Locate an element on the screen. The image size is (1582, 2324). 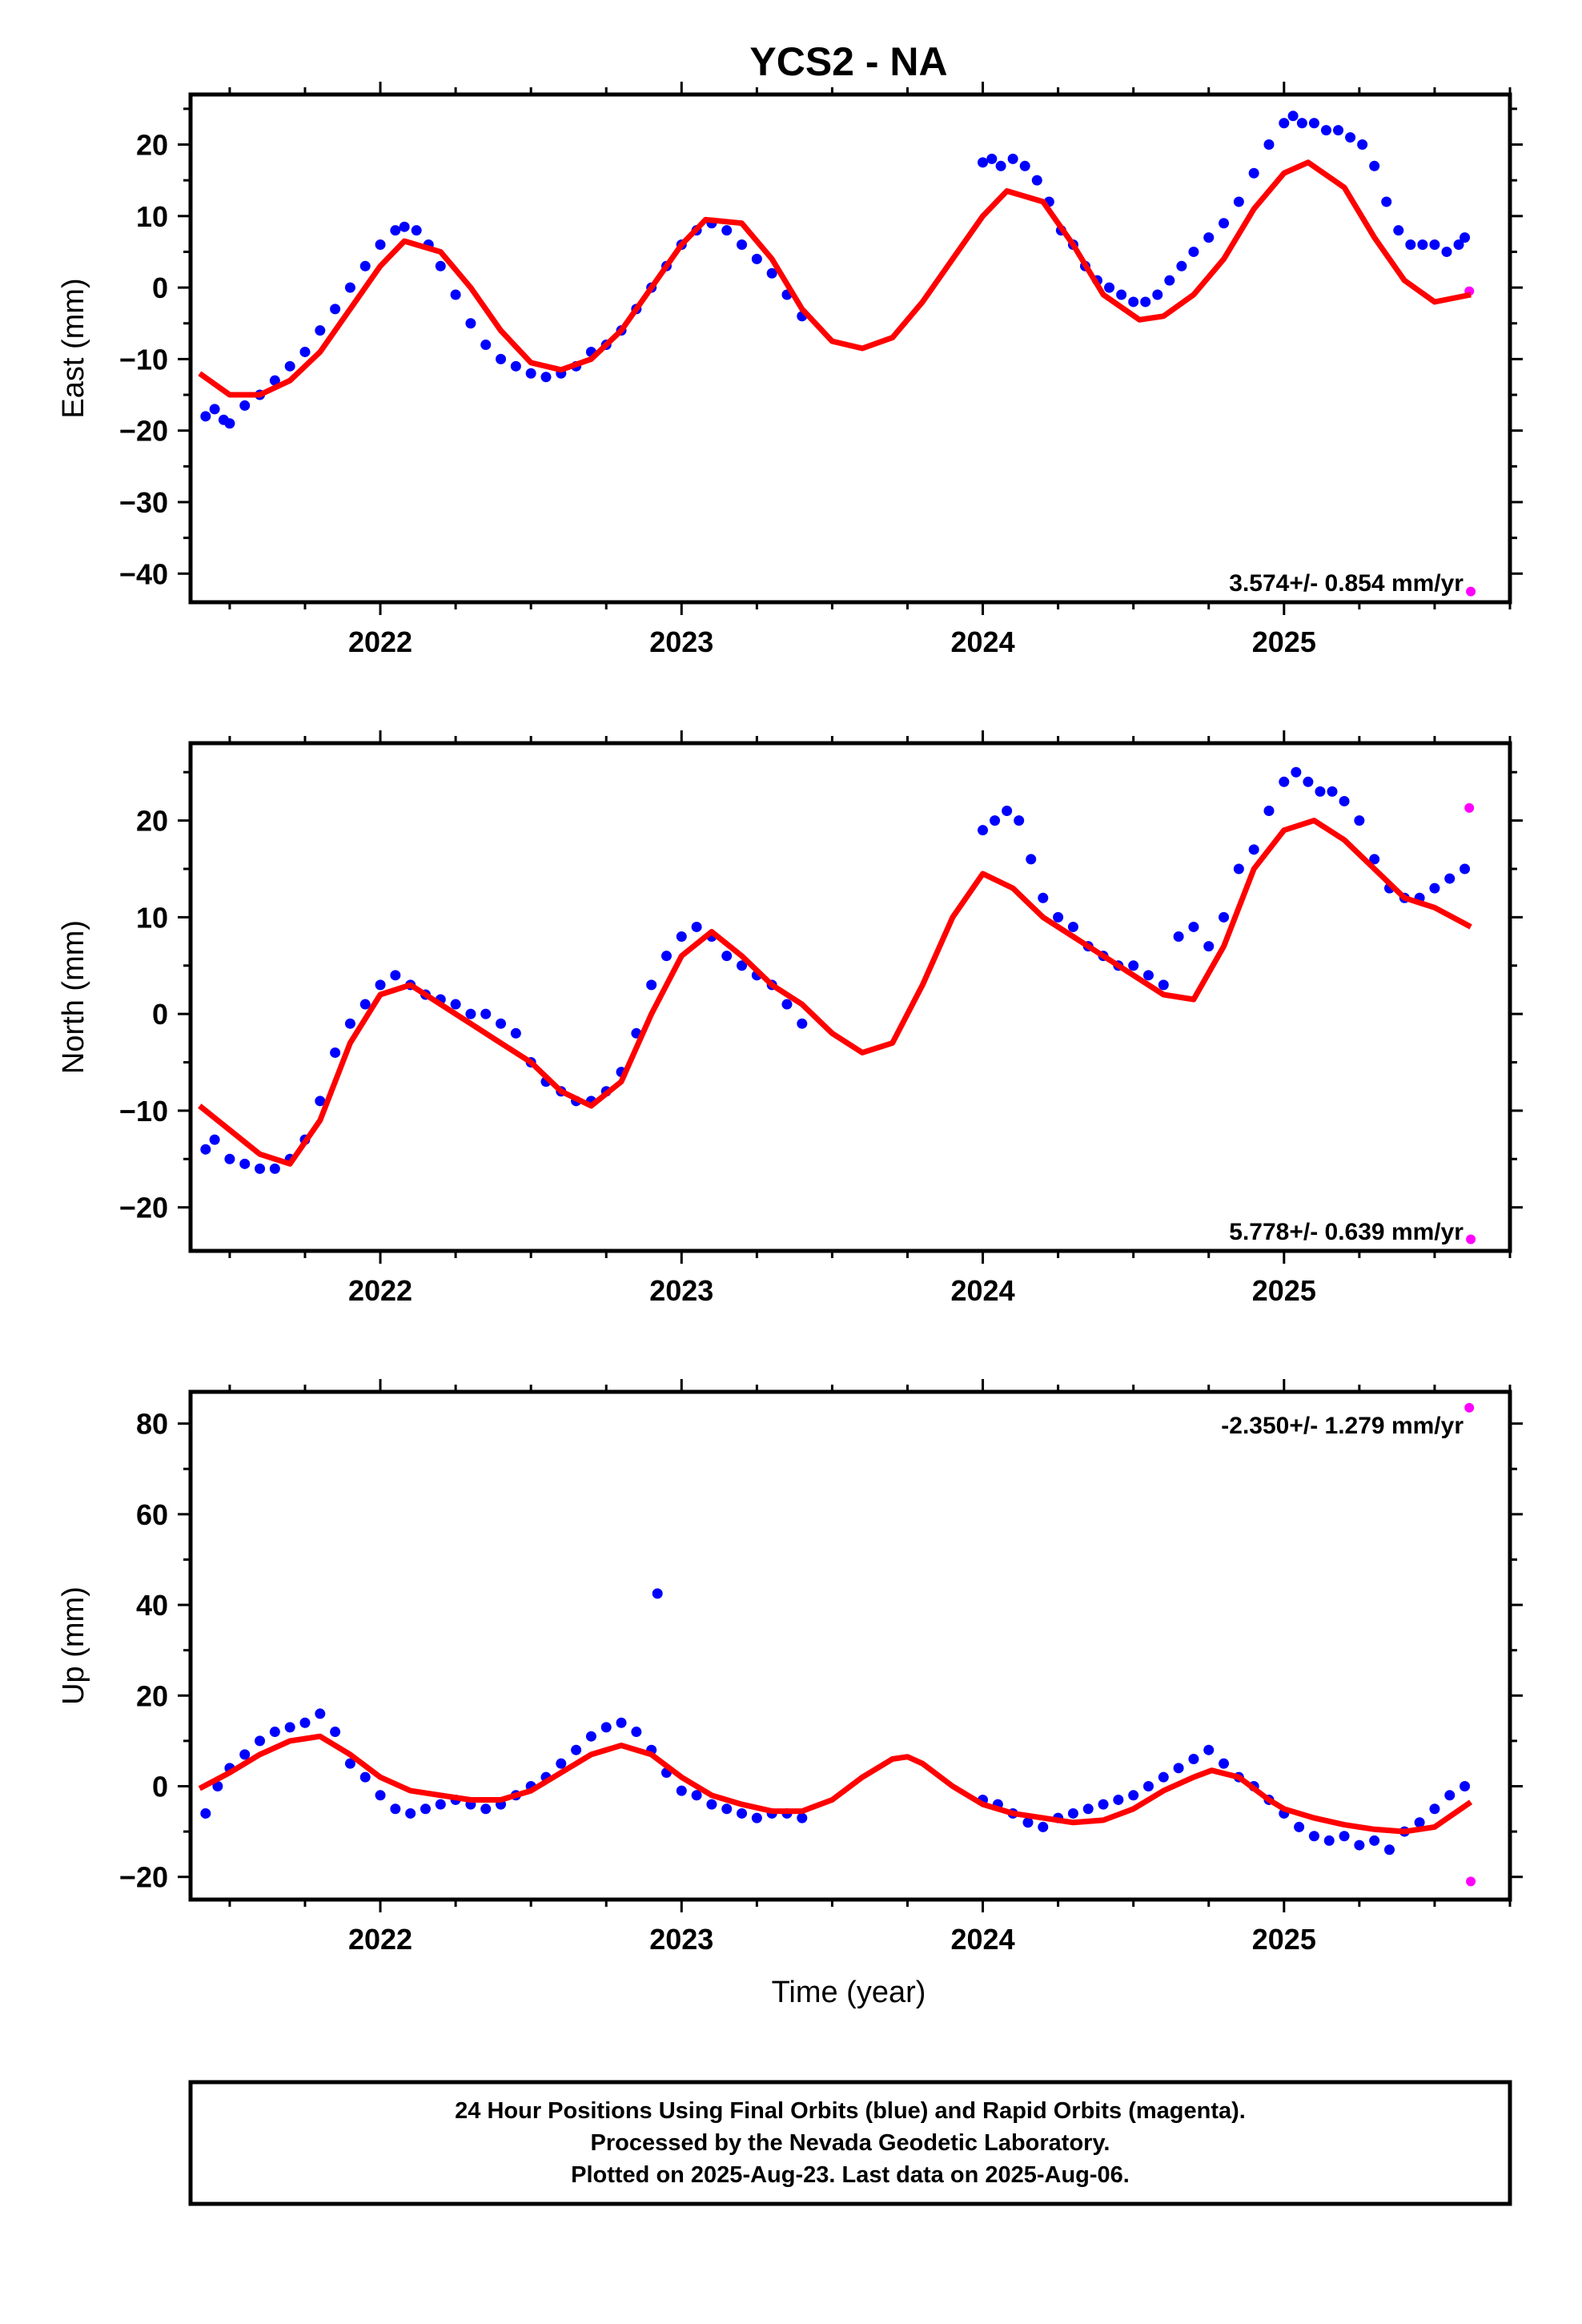
east-y-tick-label: −30 is located at coordinates (144, 503).